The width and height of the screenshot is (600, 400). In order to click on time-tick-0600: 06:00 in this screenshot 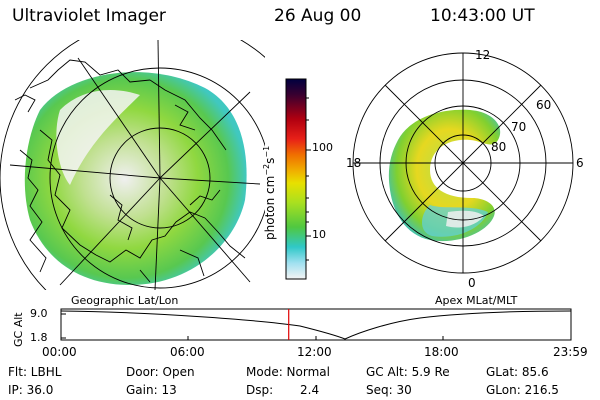, I will do `click(187, 352)`.